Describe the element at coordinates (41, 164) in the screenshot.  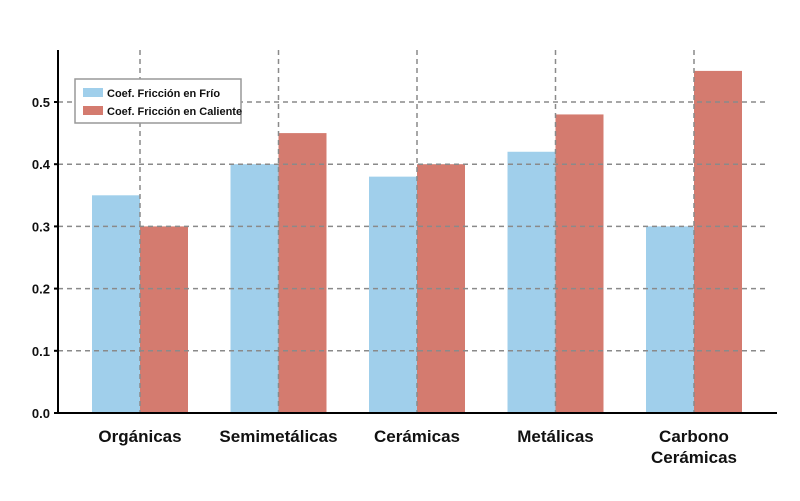
I see `y-tick-label: 0.4` at that location.